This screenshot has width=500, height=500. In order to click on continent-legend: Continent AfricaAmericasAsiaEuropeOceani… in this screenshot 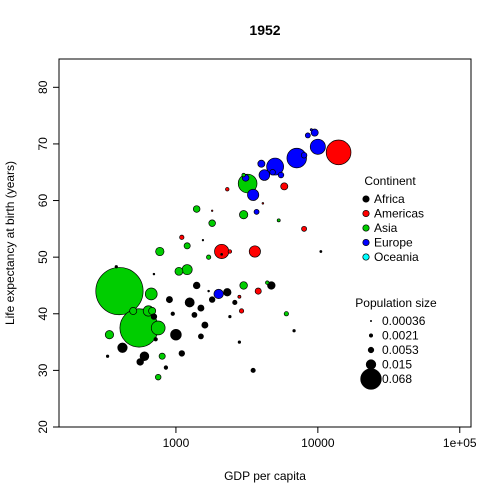, I will do `click(393, 219)`.